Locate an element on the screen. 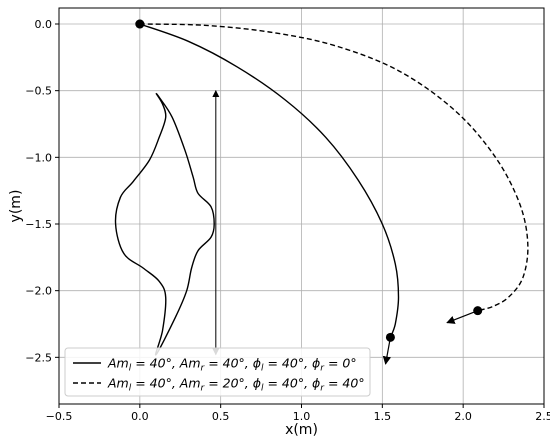 The width and height of the screenshot is (550, 442). legend-label-1: Aml = 40°, Amr = 40°, ϕl = 40°, ϕr = 0° is located at coordinates (232, 365).